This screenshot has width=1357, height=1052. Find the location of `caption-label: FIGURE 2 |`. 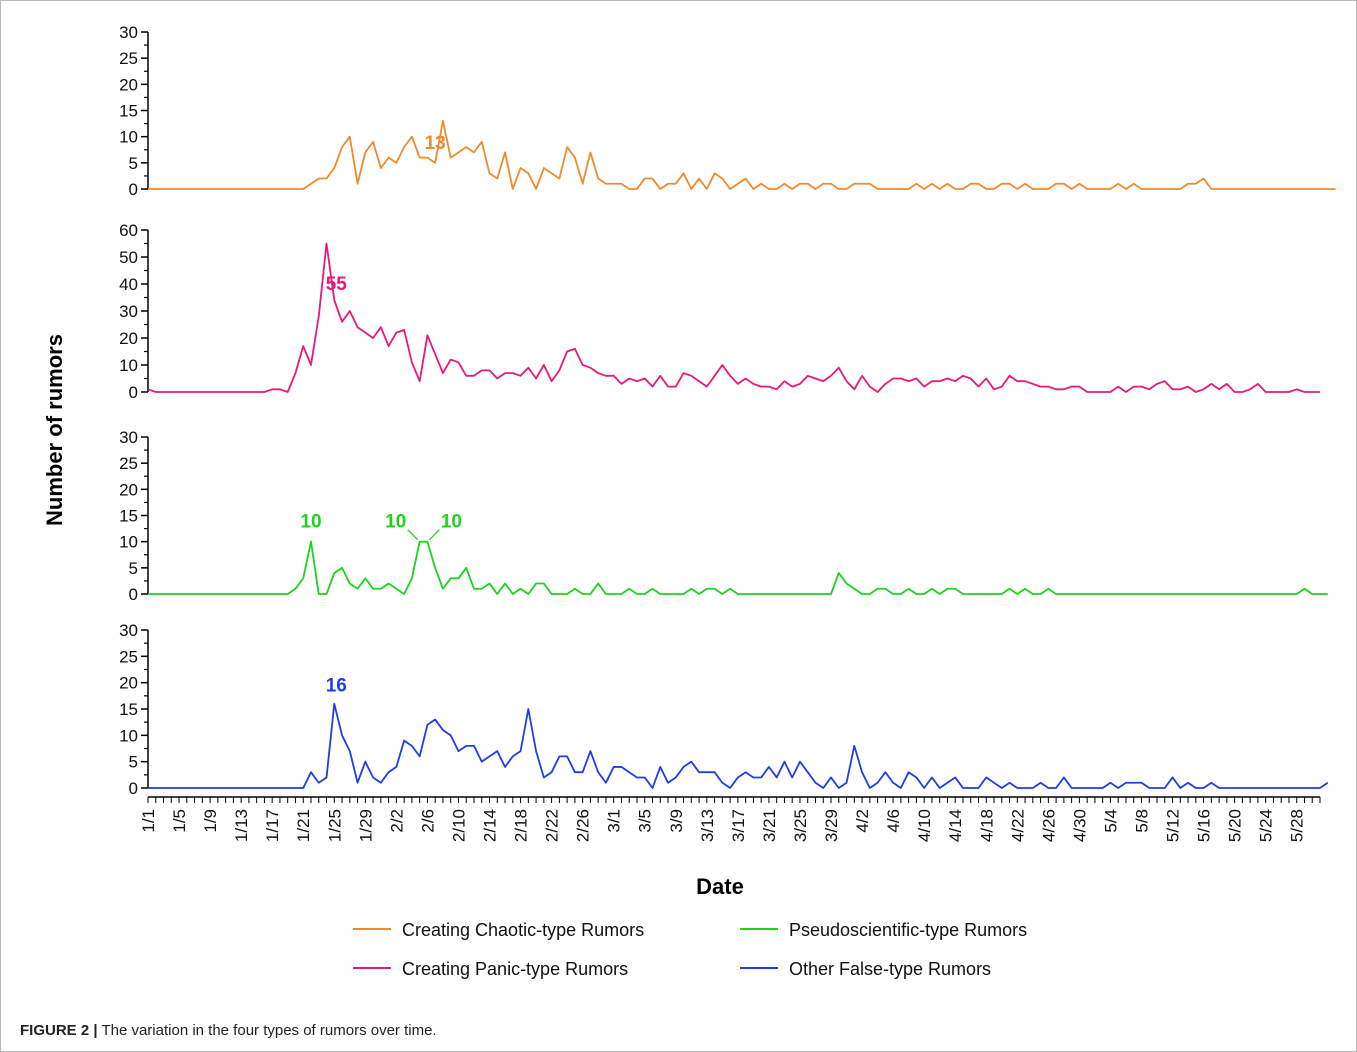

caption-label: FIGURE 2 | is located at coordinates (59, 1030).